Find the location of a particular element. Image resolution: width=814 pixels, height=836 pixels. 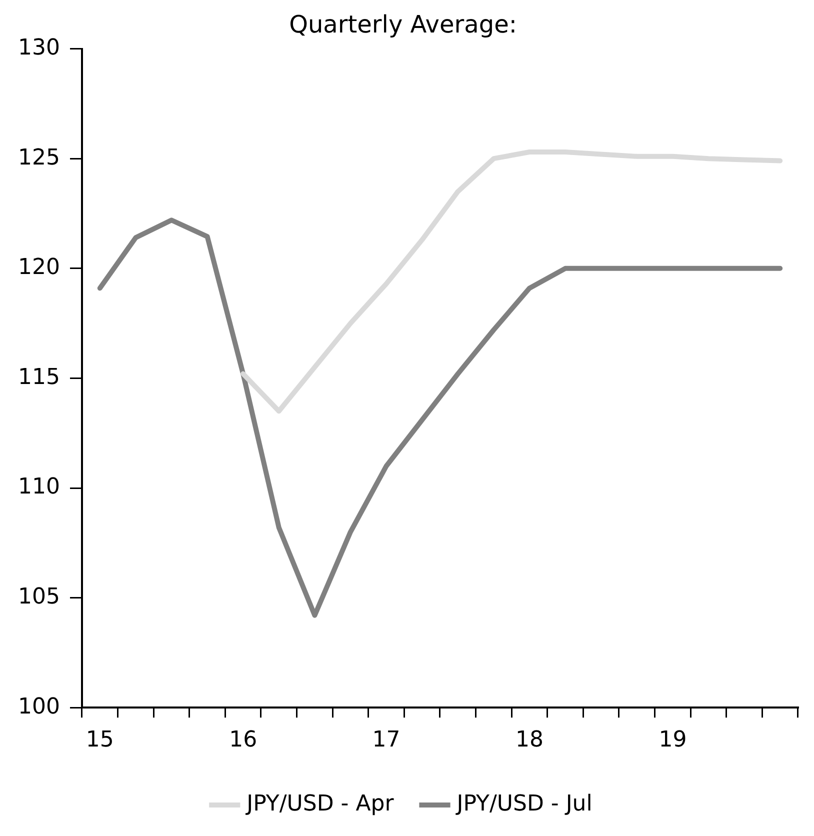

y-tick-label: 110 is located at coordinates (39, 487).